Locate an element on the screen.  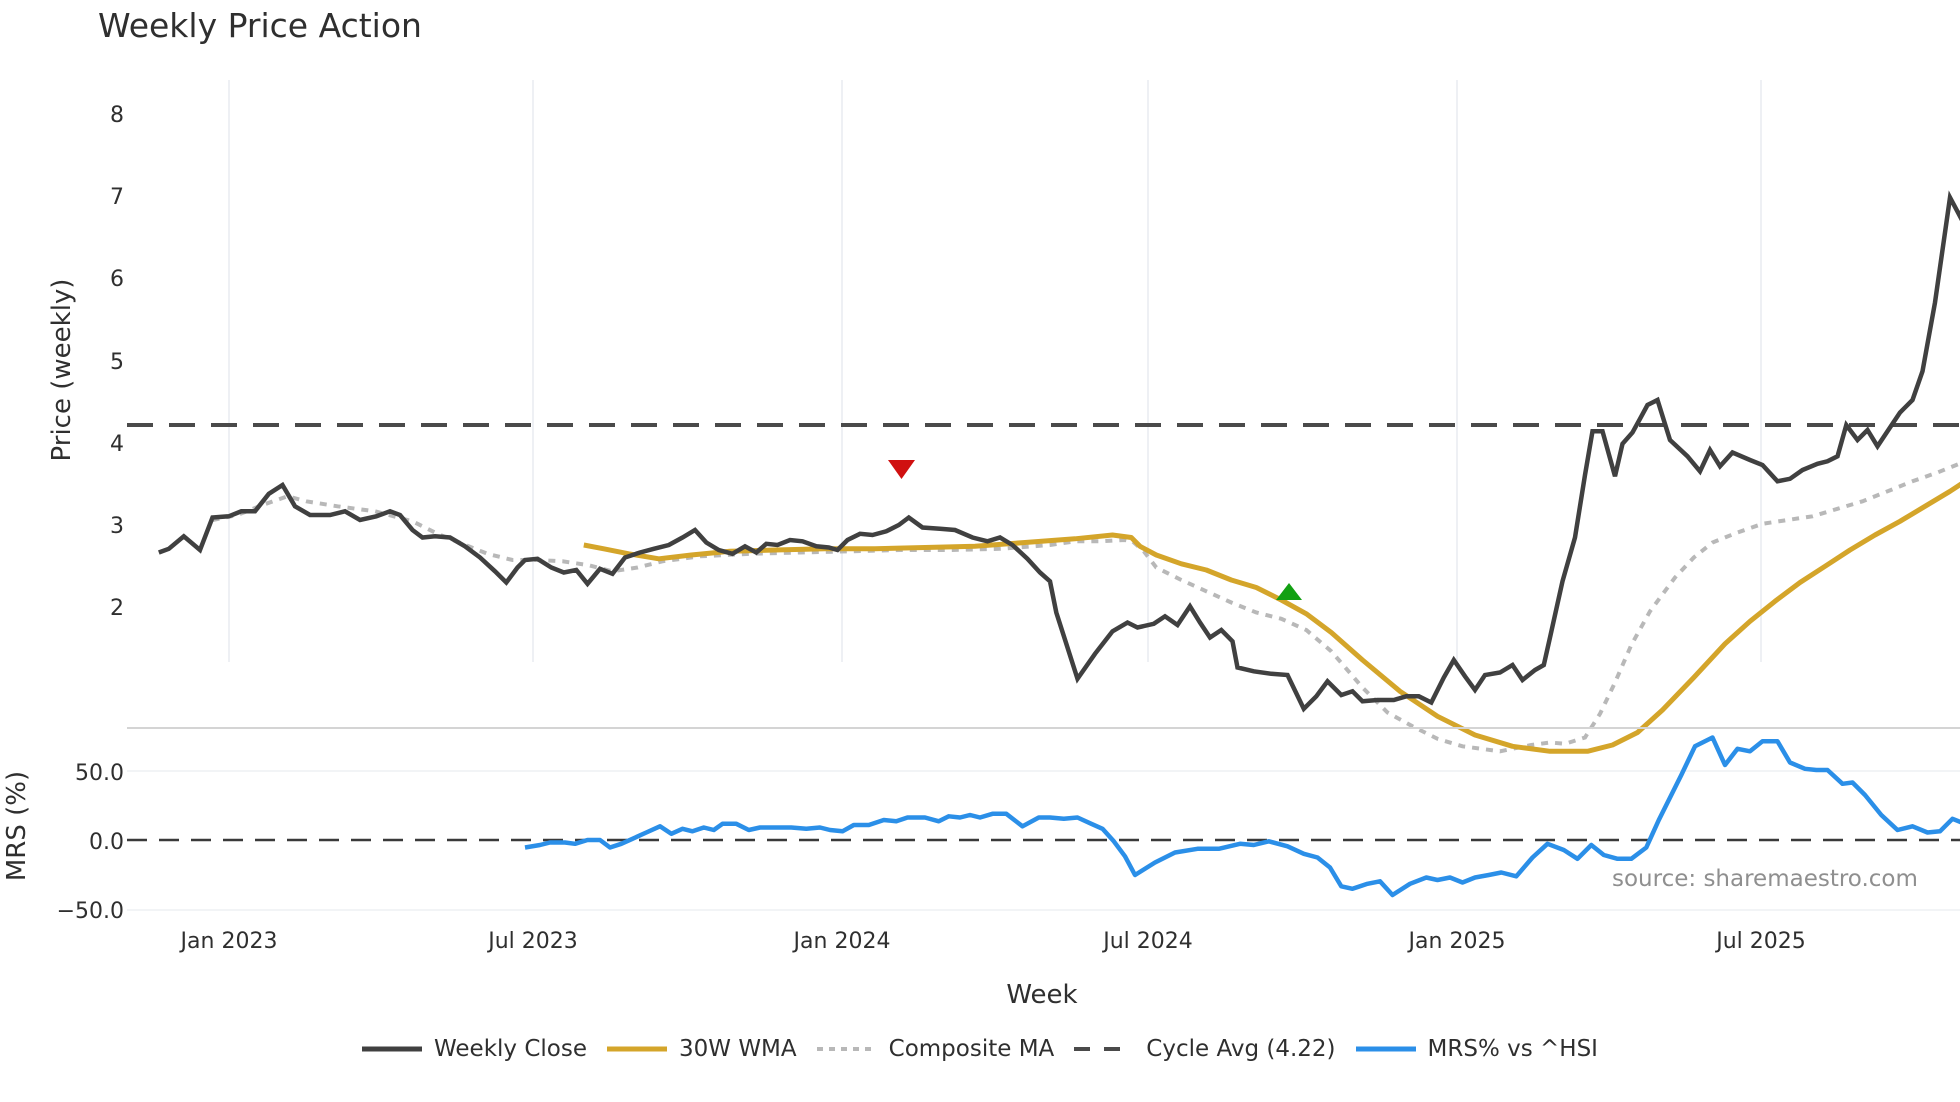
mrs-y-label: MRS (%) is located at coordinates (17, 826).